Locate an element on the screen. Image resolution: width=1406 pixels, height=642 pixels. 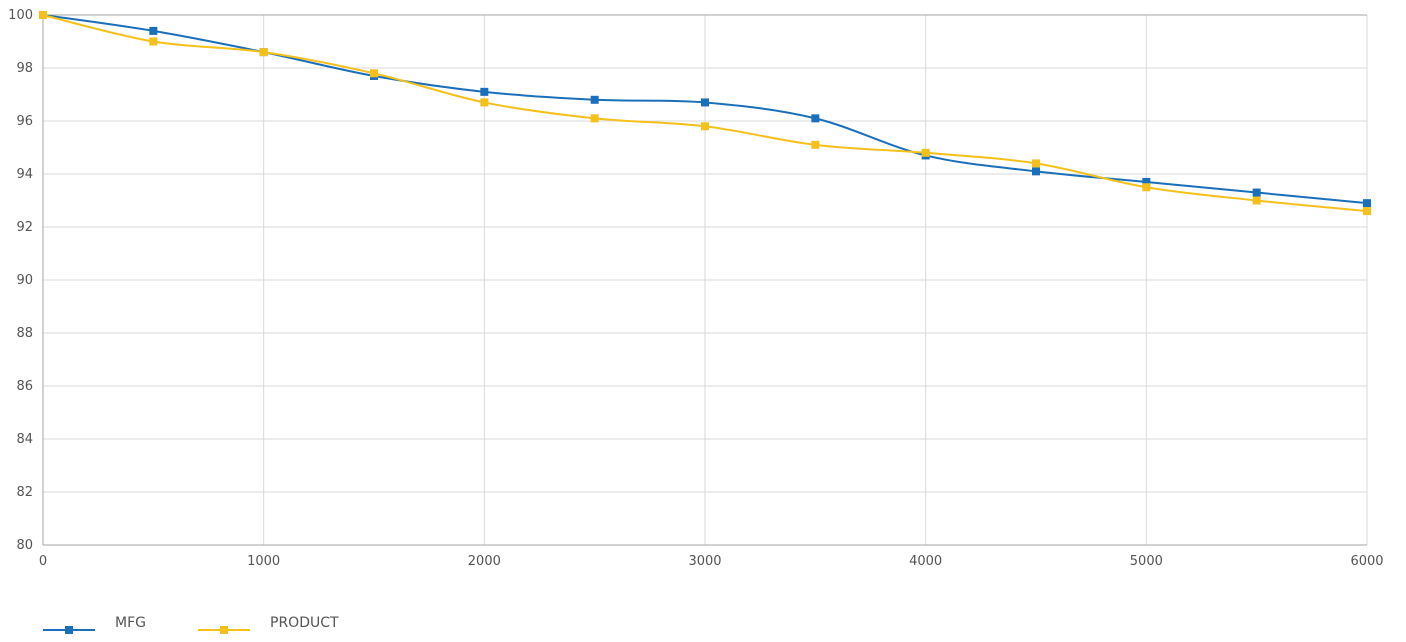
x-tick-label: 3000 is located at coordinates (704, 561).